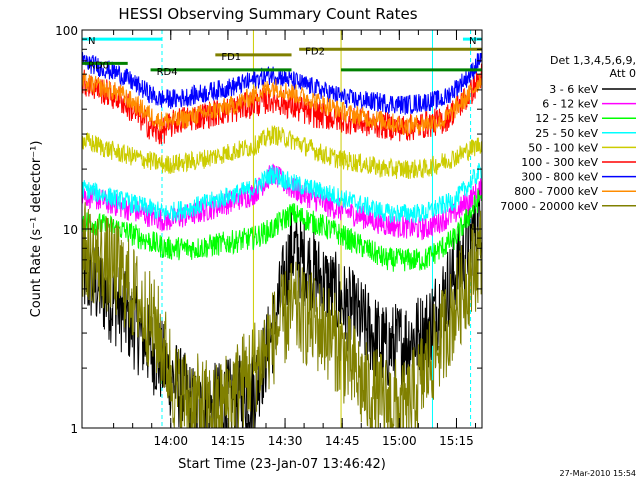 Image resolution: width=640 pixels, height=480 pixels. What do you see at coordinates (472, 41) in the screenshot?
I see `overlay-label-n-1: N` at bounding box center [472, 41].